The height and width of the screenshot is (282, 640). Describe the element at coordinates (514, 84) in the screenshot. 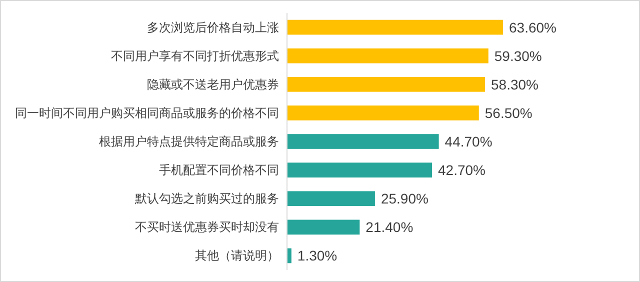

I see `data-label: 58.30%` at that location.